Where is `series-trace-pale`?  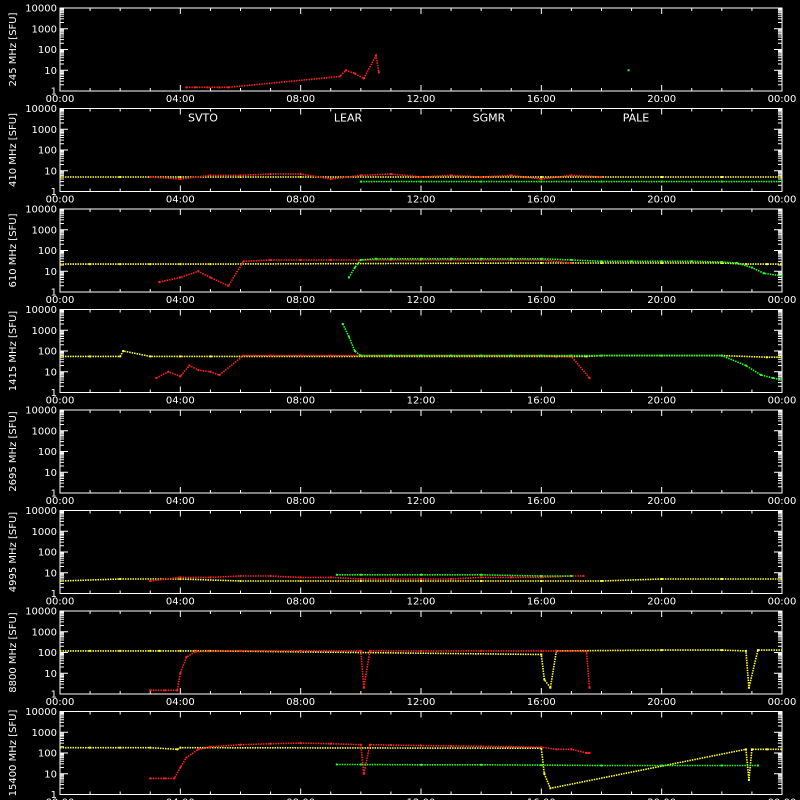 series-trace-pale is located at coordinates (421, 768).